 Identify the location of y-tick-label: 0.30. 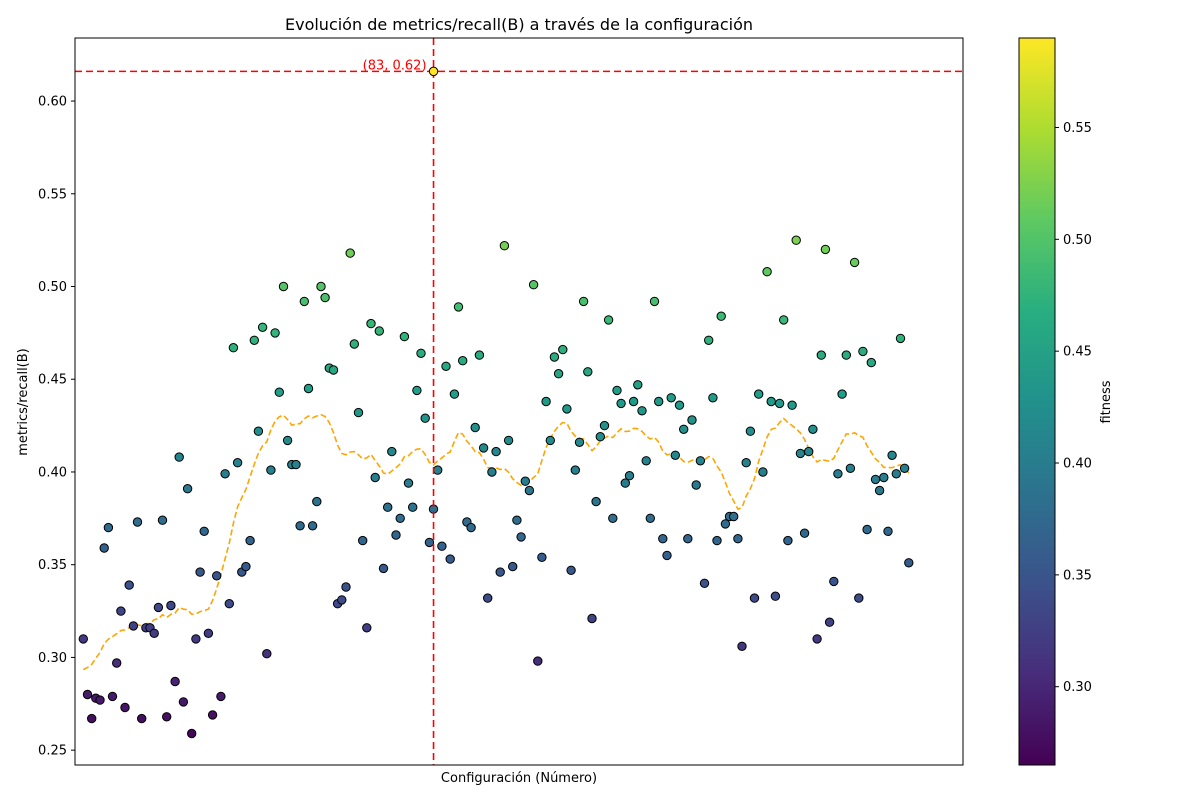
(52, 658).